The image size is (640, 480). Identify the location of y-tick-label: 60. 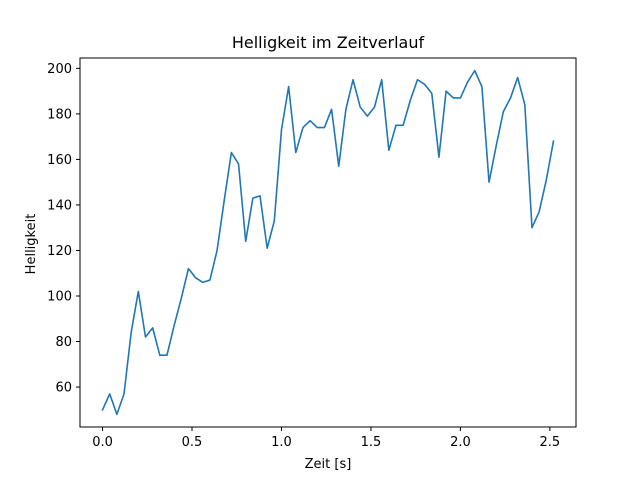
(63, 388).